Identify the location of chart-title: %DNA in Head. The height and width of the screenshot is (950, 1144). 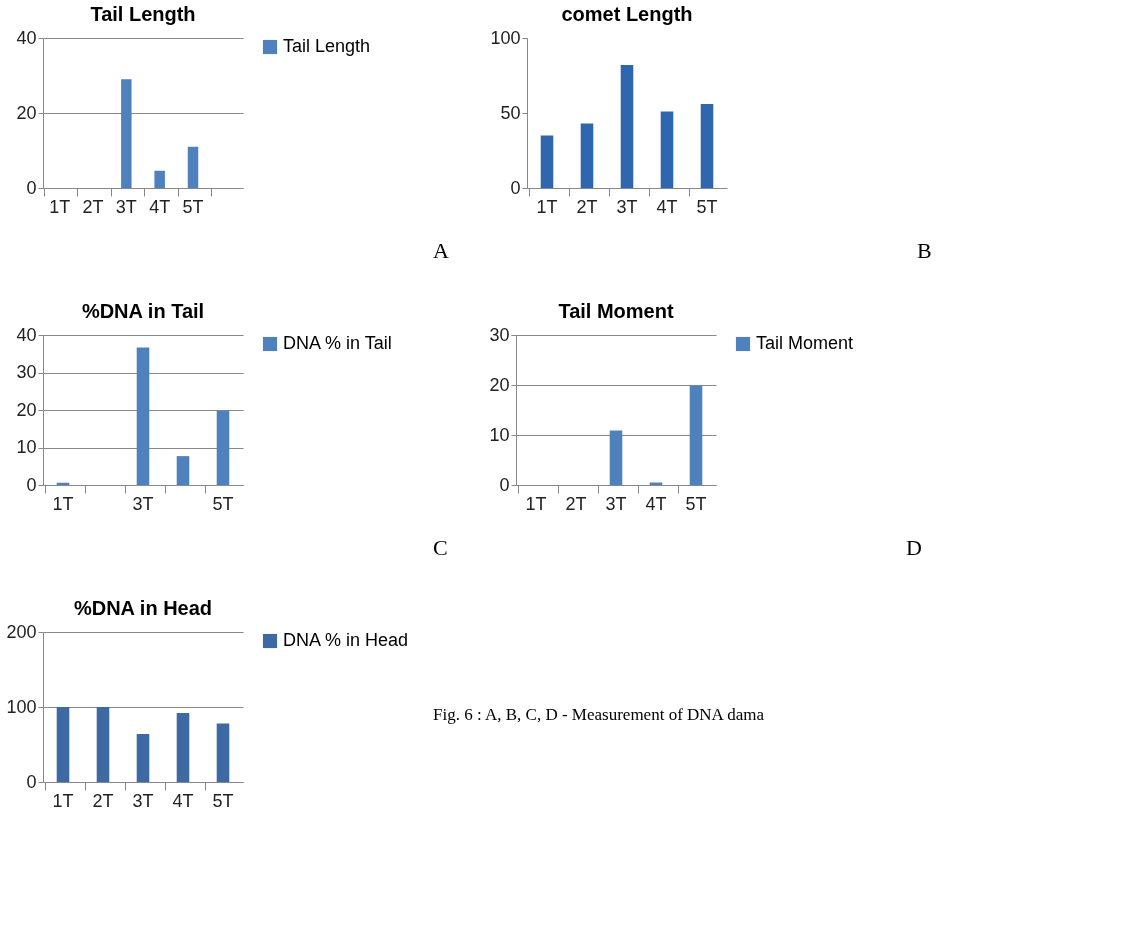
(143, 608).